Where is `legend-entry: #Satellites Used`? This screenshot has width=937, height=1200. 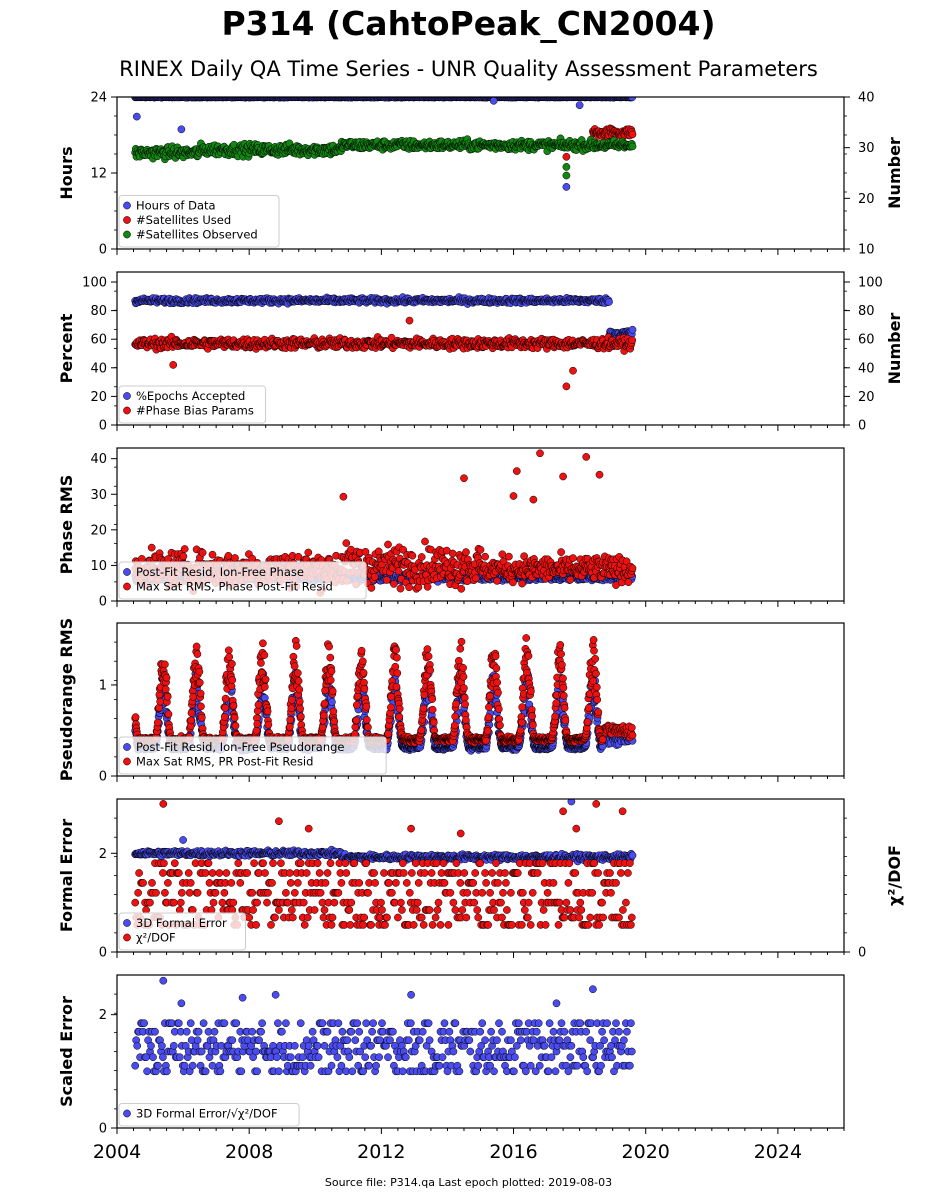
legend-entry: #Satellites Used is located at coordinates (183, 220).